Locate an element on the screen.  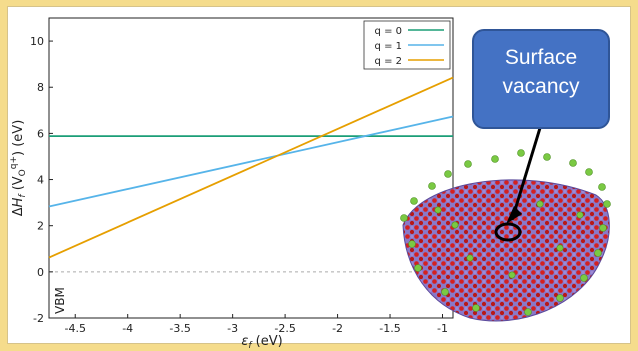
legend: q = 0 q = 1 q = 2 is located at coordinates (407, 45).